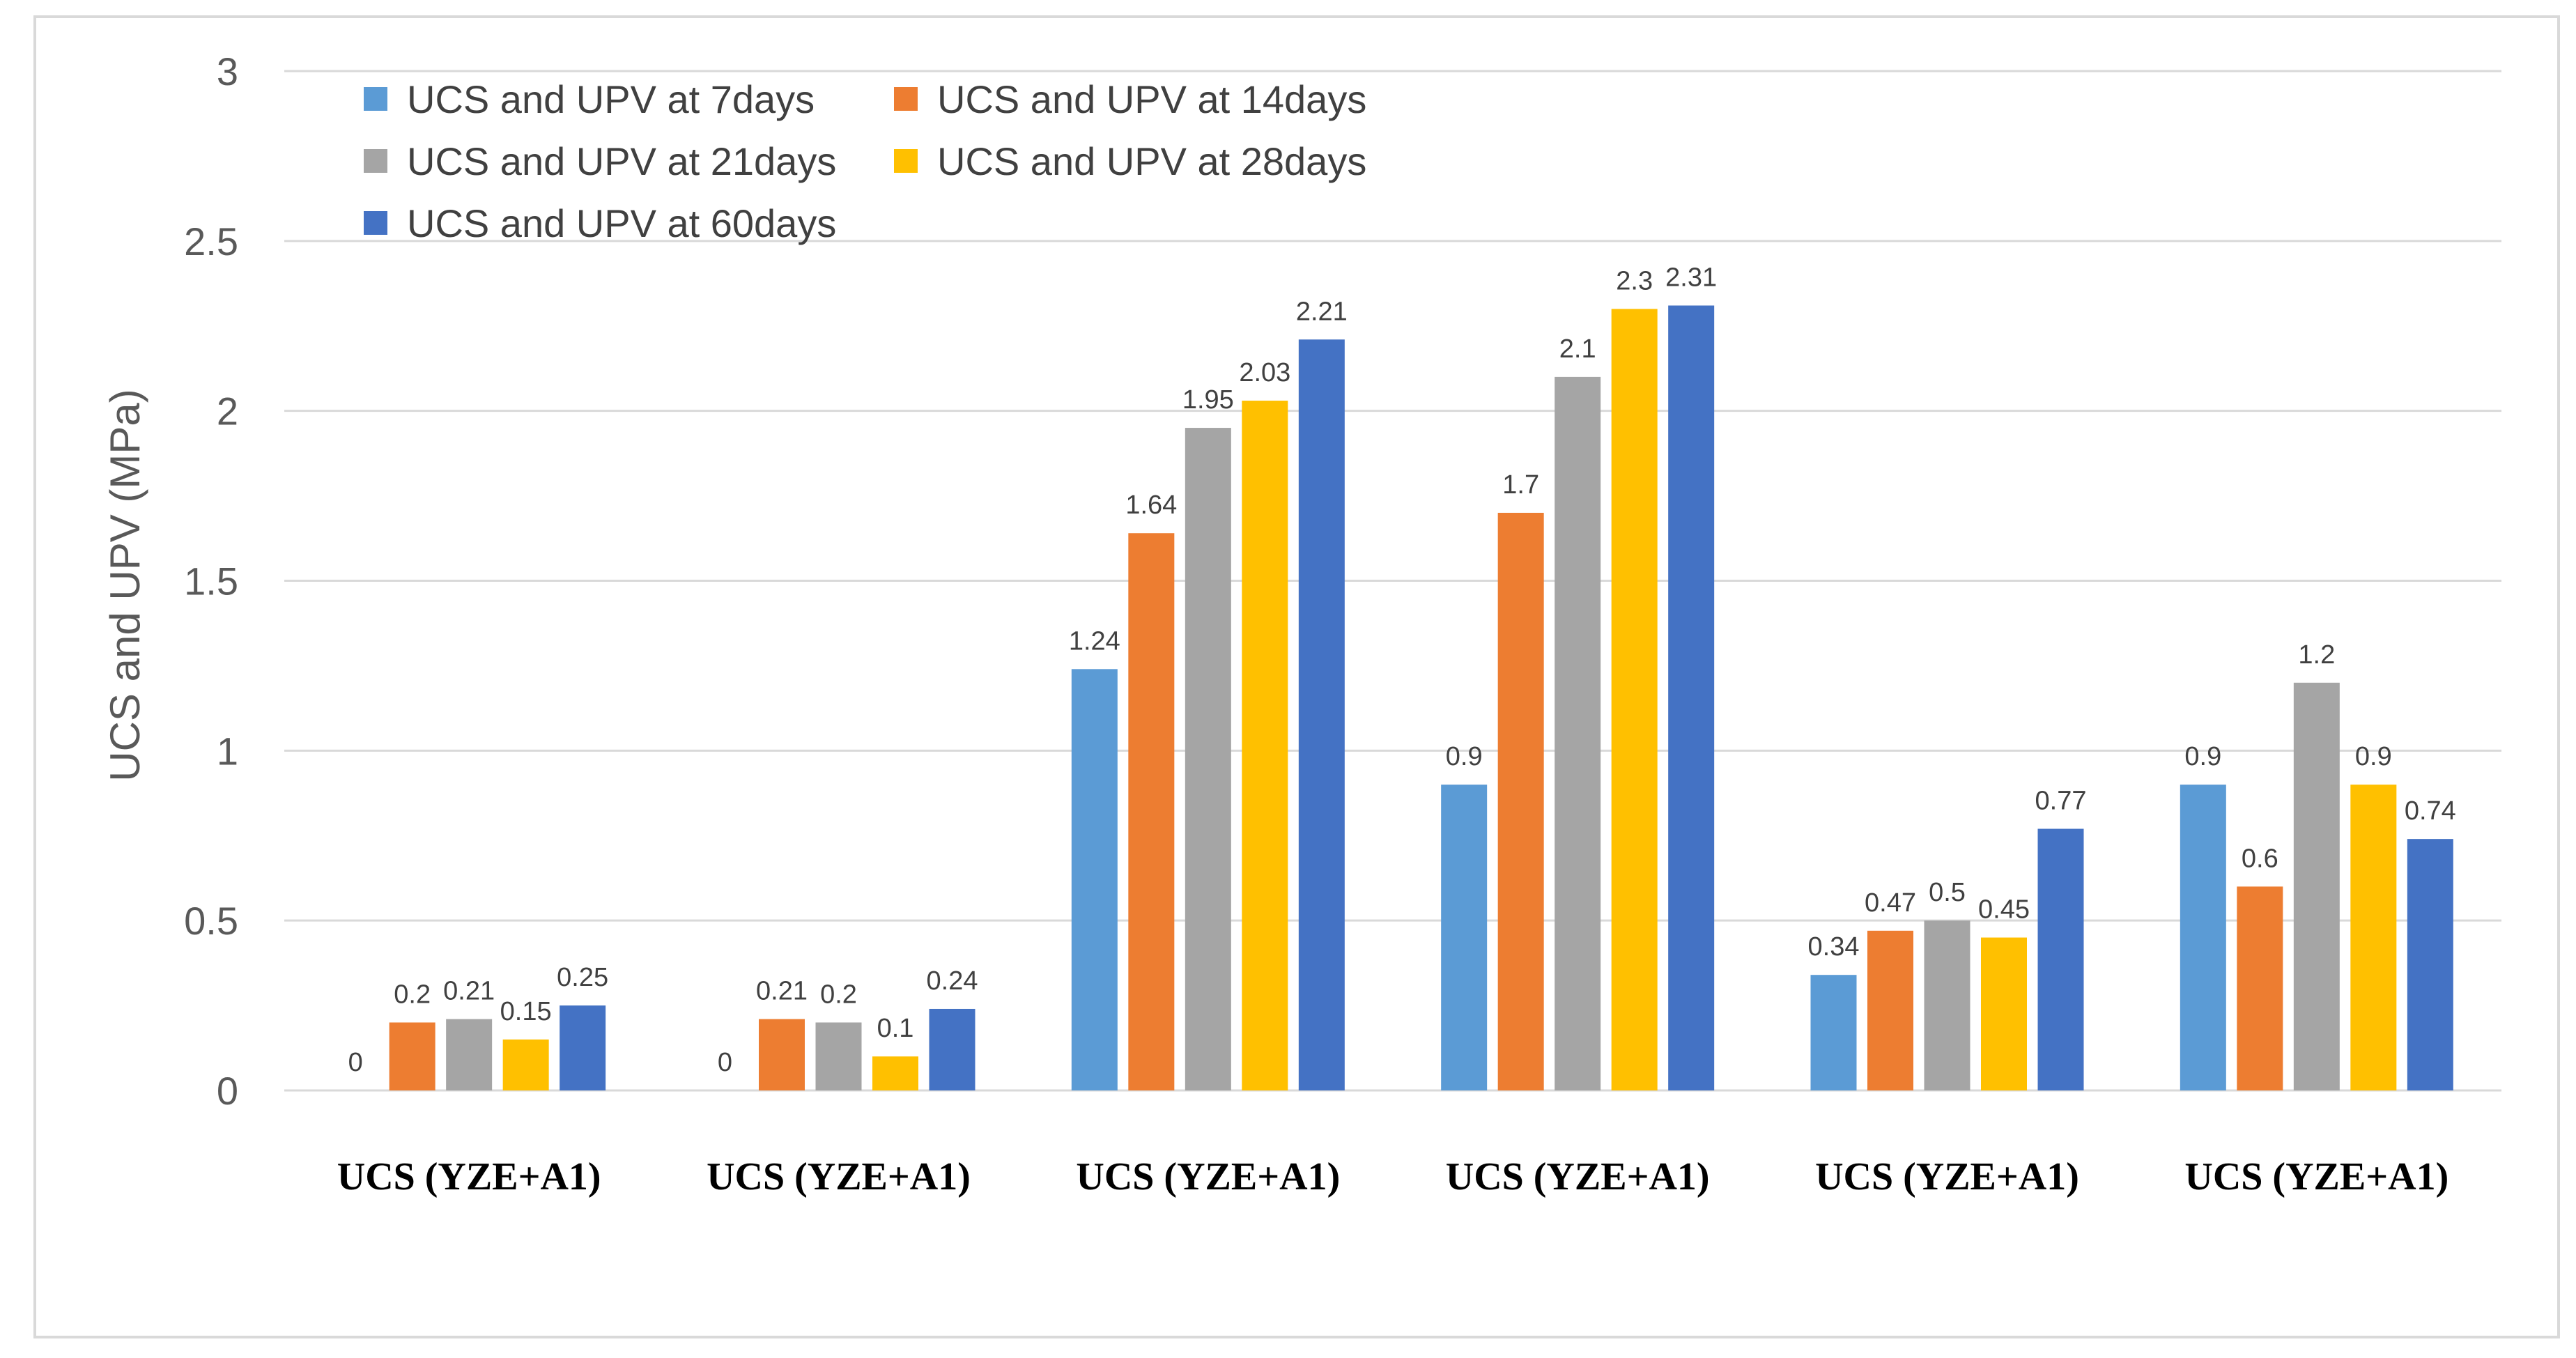 Image resolution: width=2576 pixels, height=1358 pixels. I want to click on data-label: 0.74, so click(2430, 811).